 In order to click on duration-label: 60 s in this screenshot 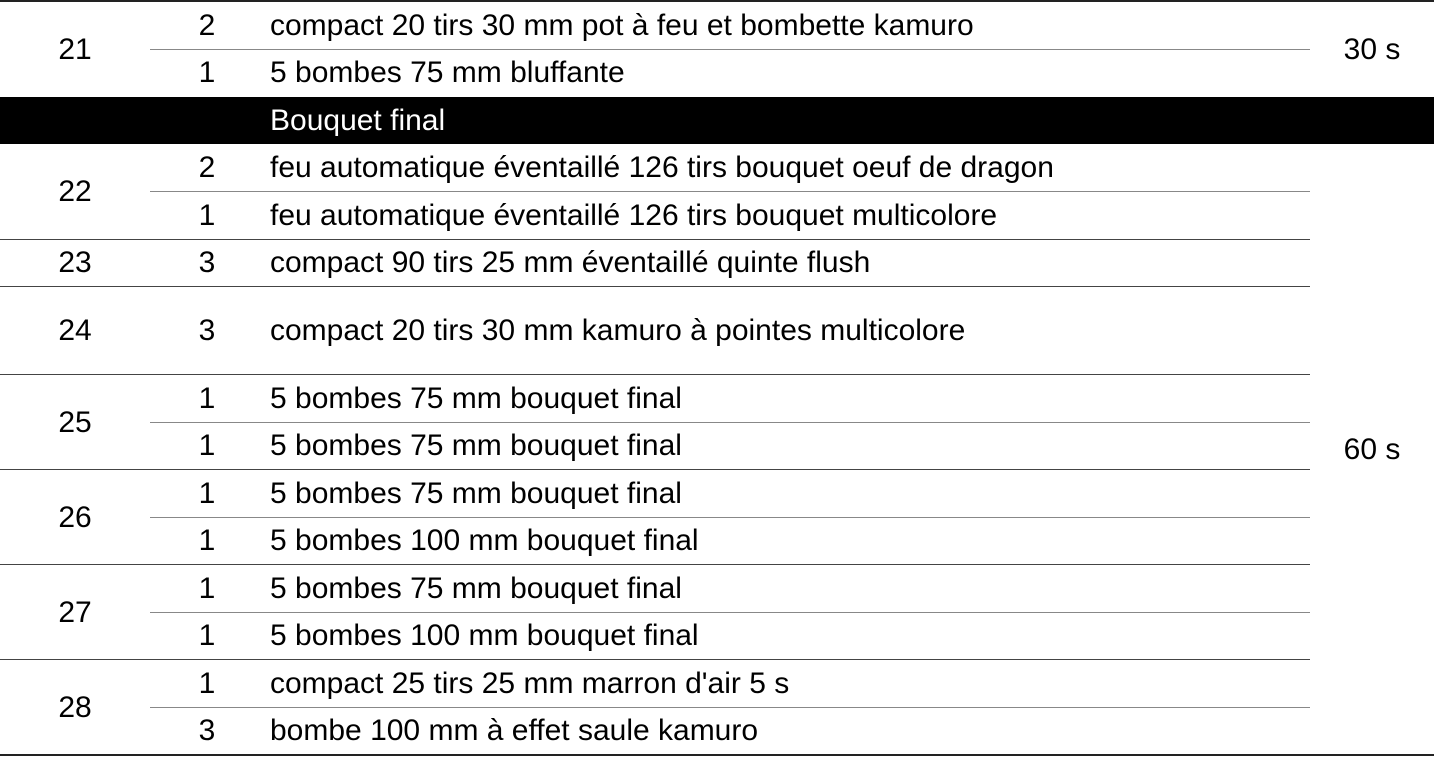, I will do `click(1372, 449)`.